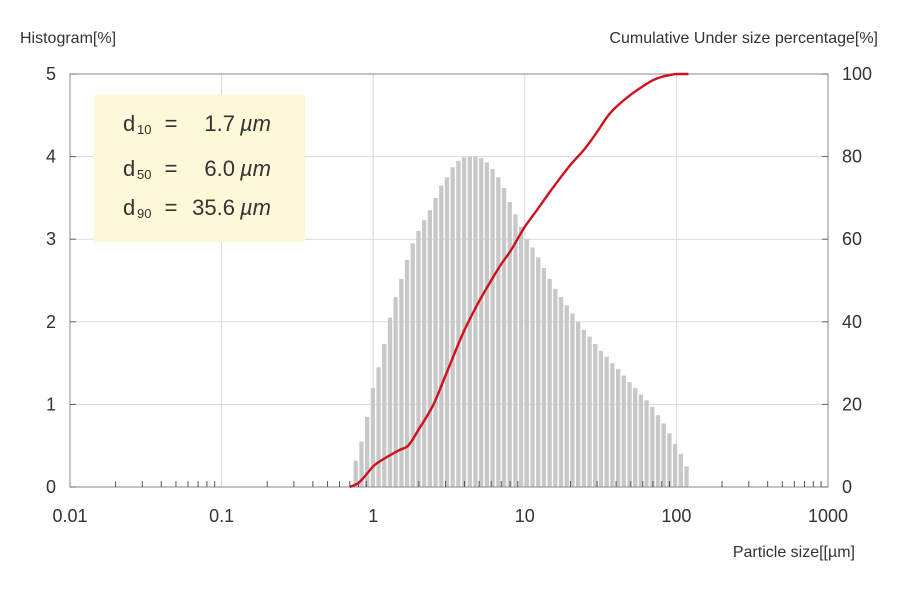 Image resolution: width=900 pixels, height=601 pixels. What do you see at coordinates (852, 322) in the screenshot?
I see `y-right-tick-label: 40` at bounding box center [852, 322].